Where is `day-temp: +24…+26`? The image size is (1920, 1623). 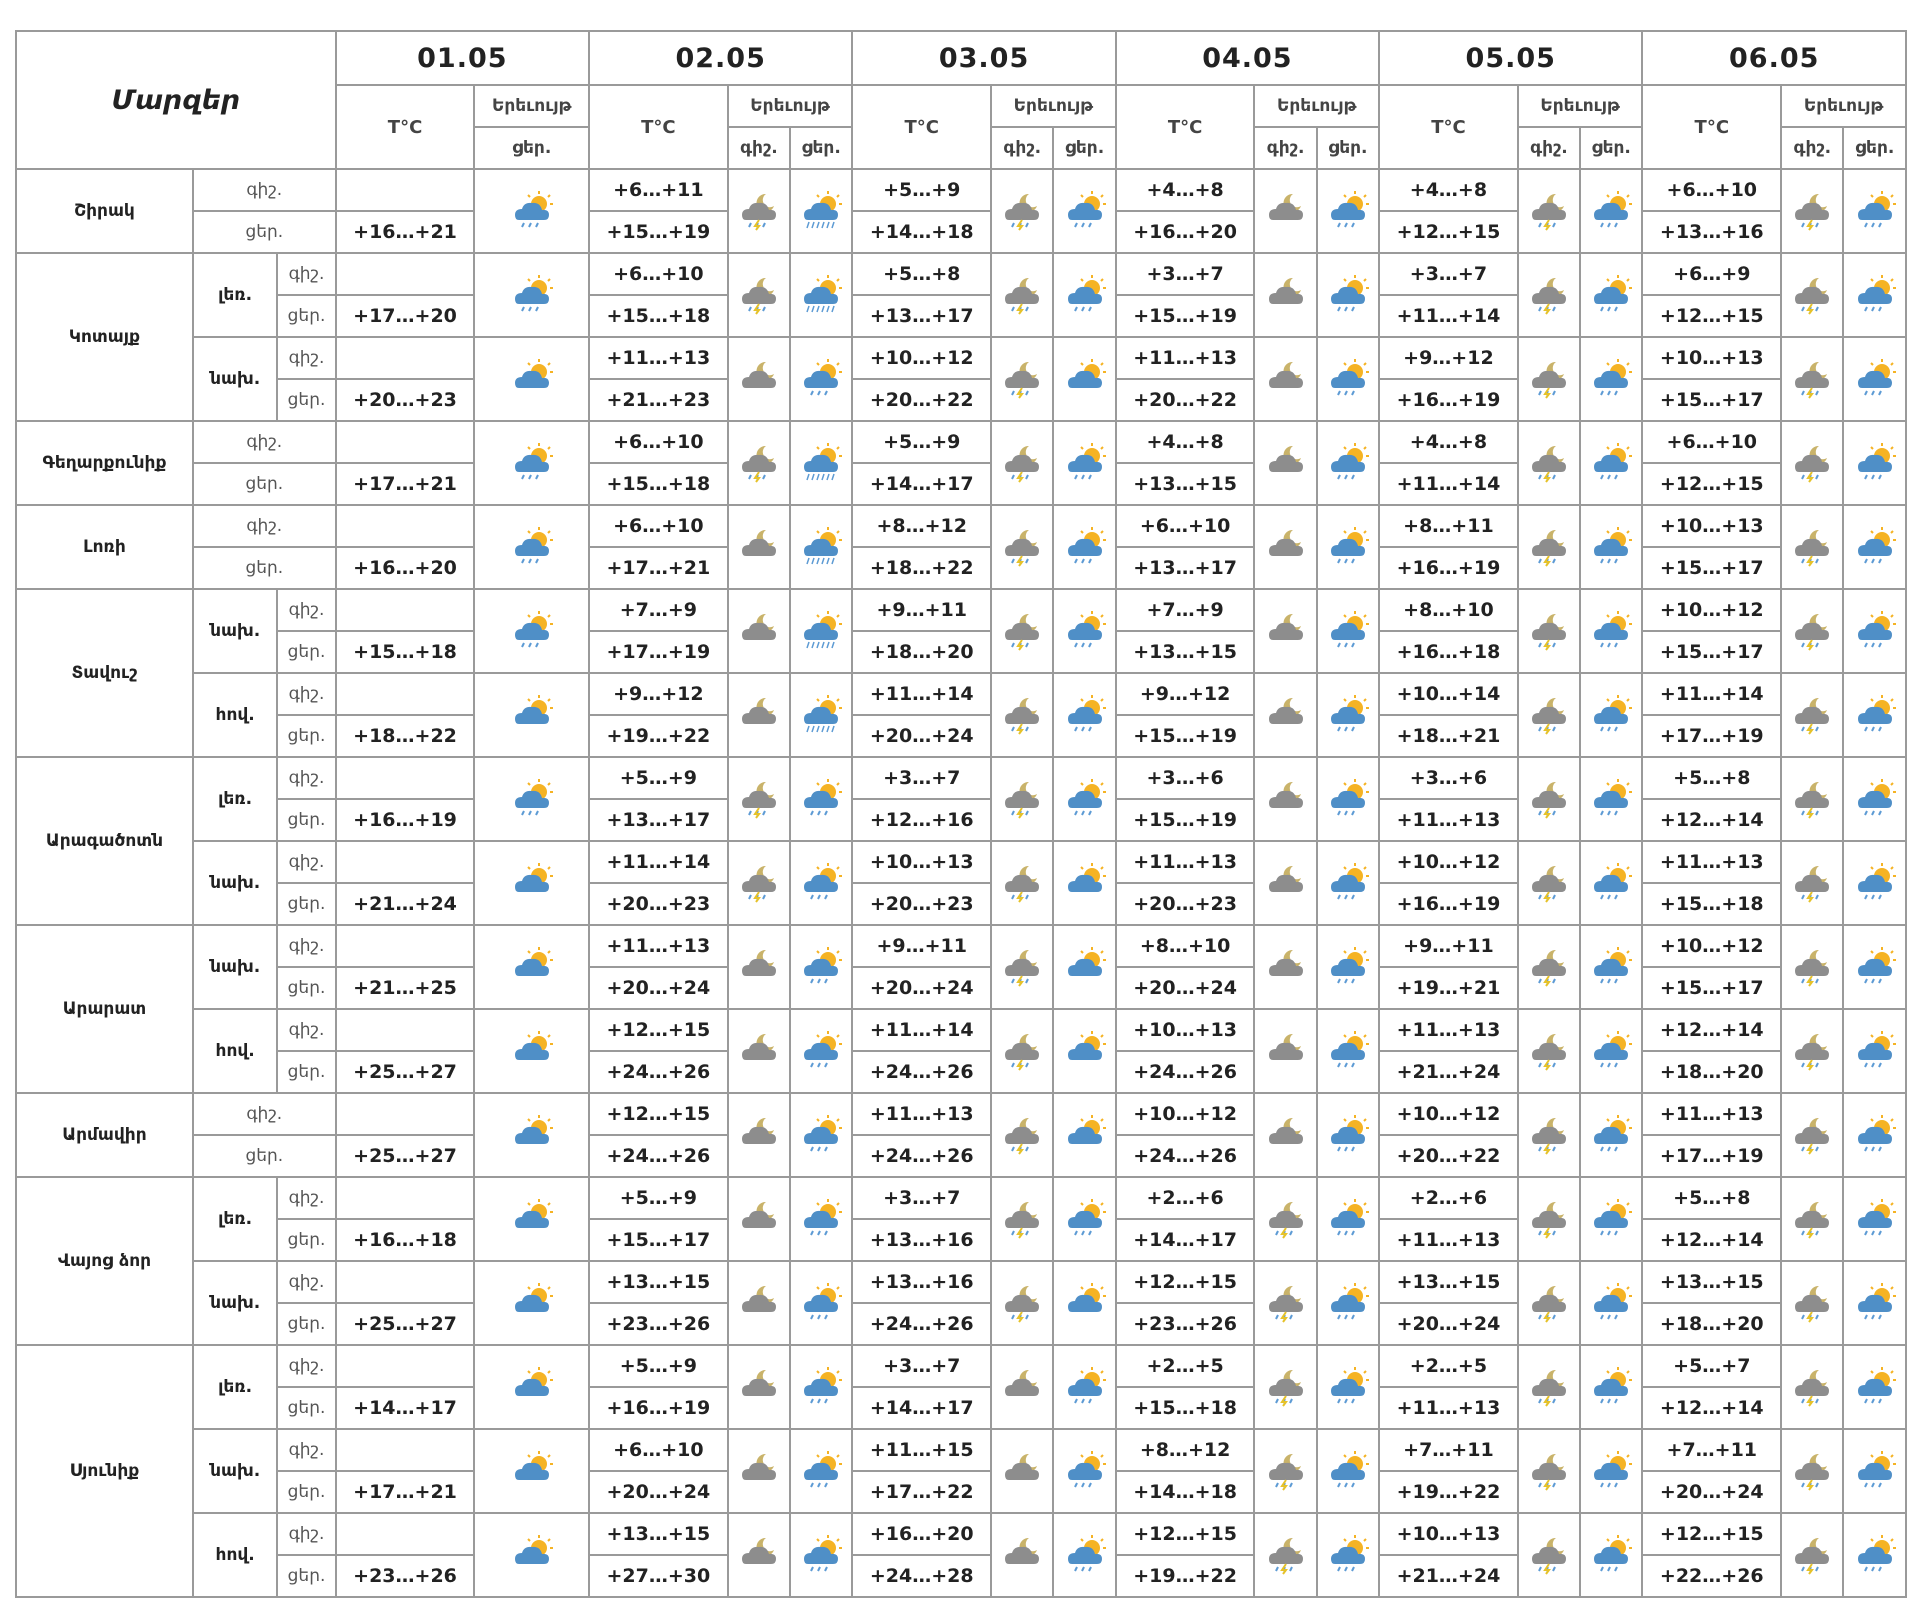
day-temp: +24…+26 is located at coordinates (658, 1072).